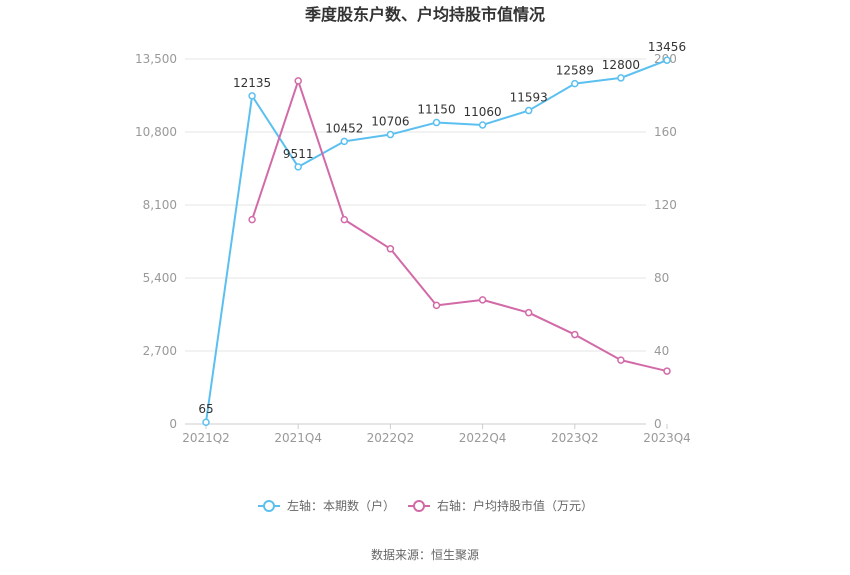  Describe the element at coordinates (483, 438) in the screenshot. I see `x-axis-tick-label: 2022Q4` at that location.